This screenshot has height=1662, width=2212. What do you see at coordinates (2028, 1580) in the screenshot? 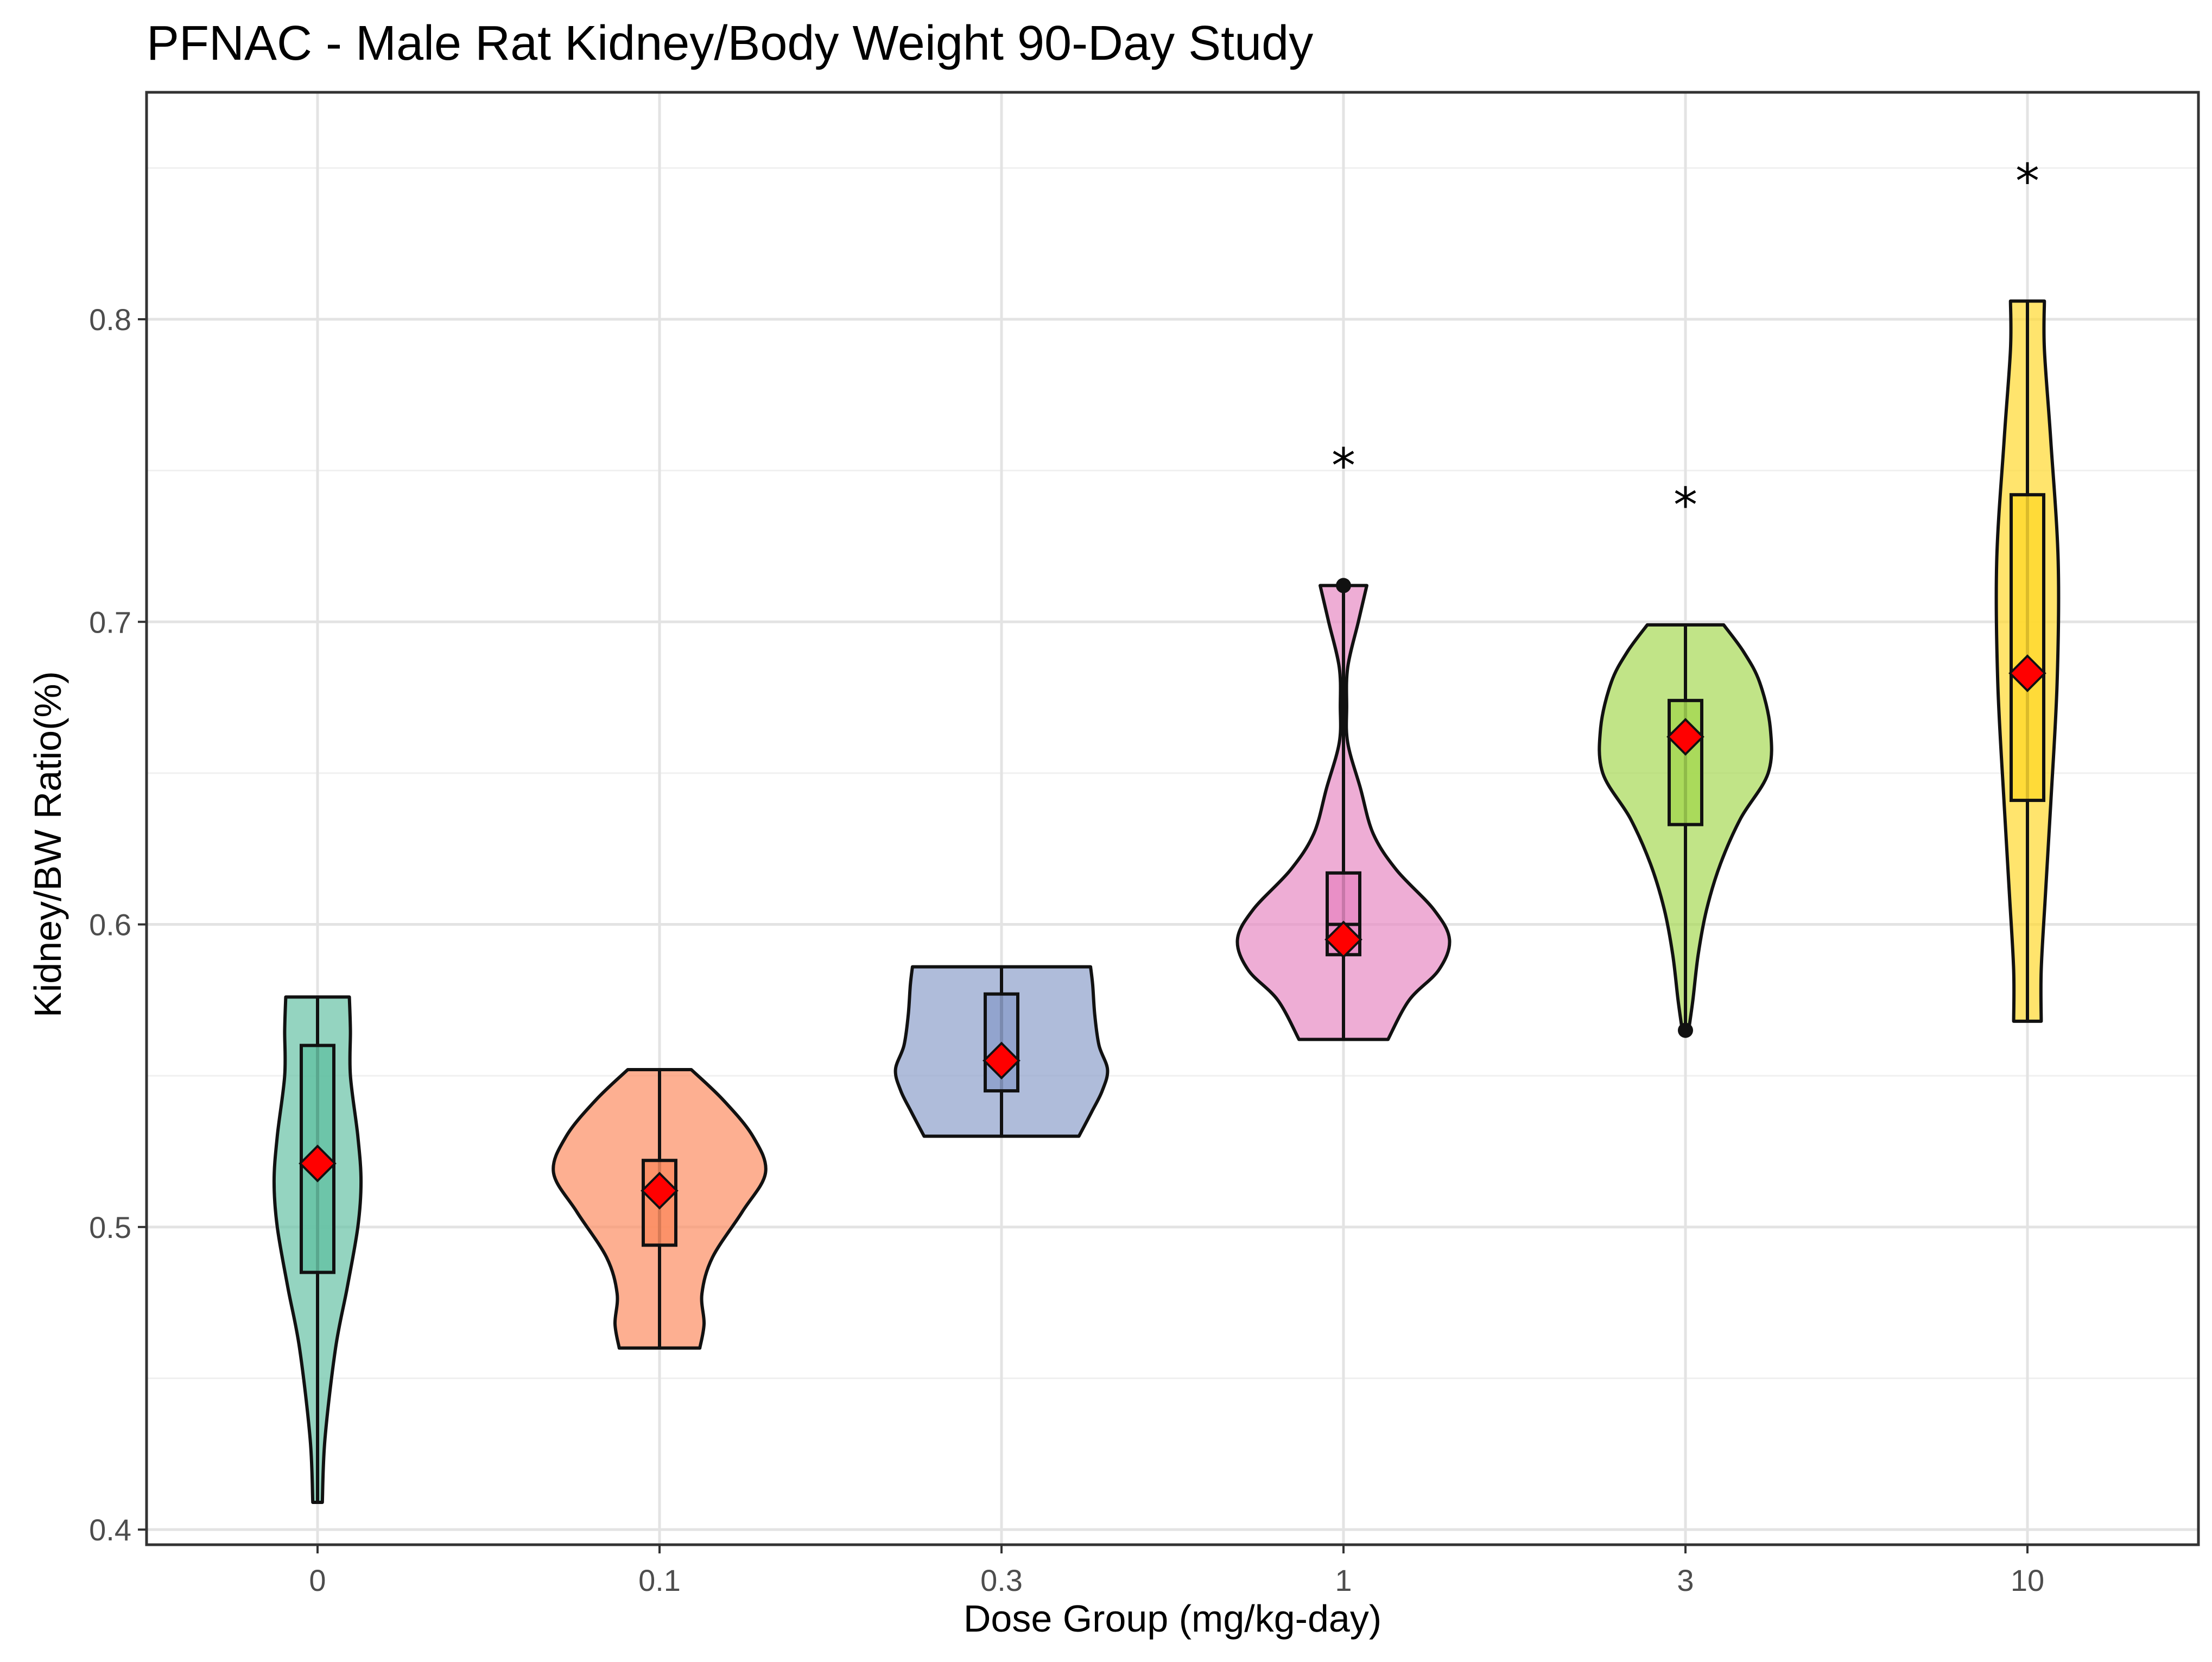
I see `x-tick-label: 10` at bounding box center [2028, 1580].